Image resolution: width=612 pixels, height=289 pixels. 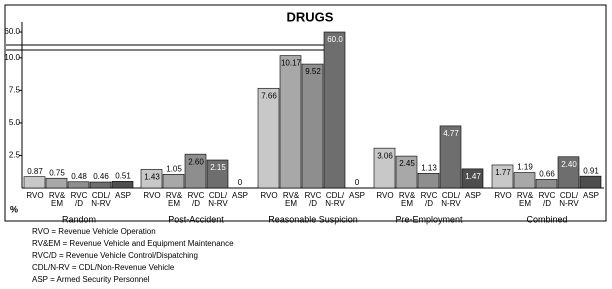 What do you see at coordinates (310, 16) in the screenshot?
I see `chart-title: DRUGS` at bounding box center [310, 16].